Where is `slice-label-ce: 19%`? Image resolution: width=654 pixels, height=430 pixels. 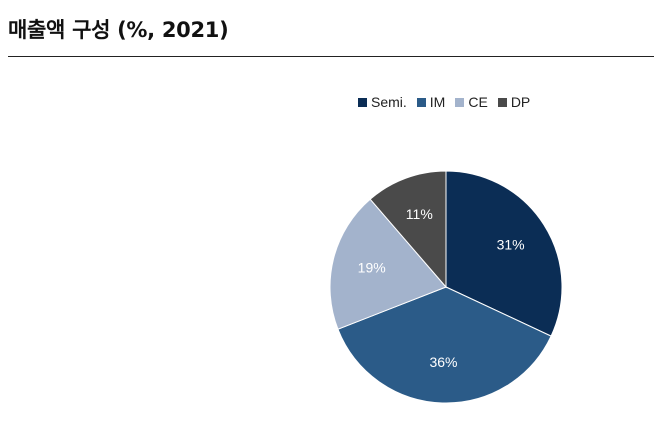 slice-label-ce: 19% is located at coordinates (372, 267).